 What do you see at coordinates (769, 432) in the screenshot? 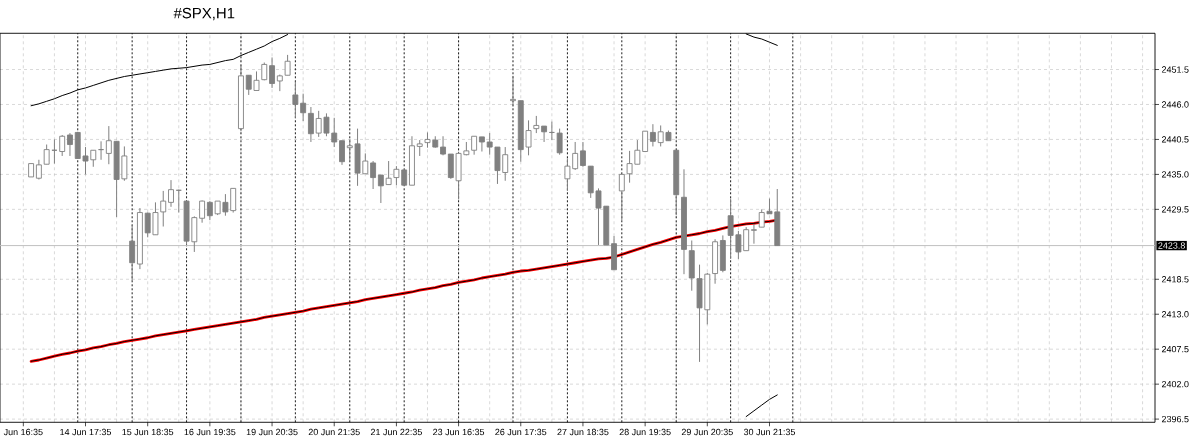
I see `x-tick-label: 30 Jun 21:35` at bounding box center [769, 432].